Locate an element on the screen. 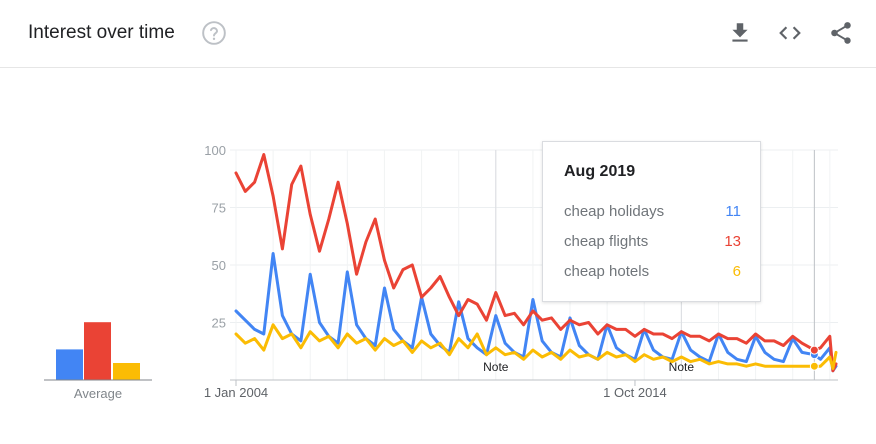  share-icon is located at coordinates (841, 33).